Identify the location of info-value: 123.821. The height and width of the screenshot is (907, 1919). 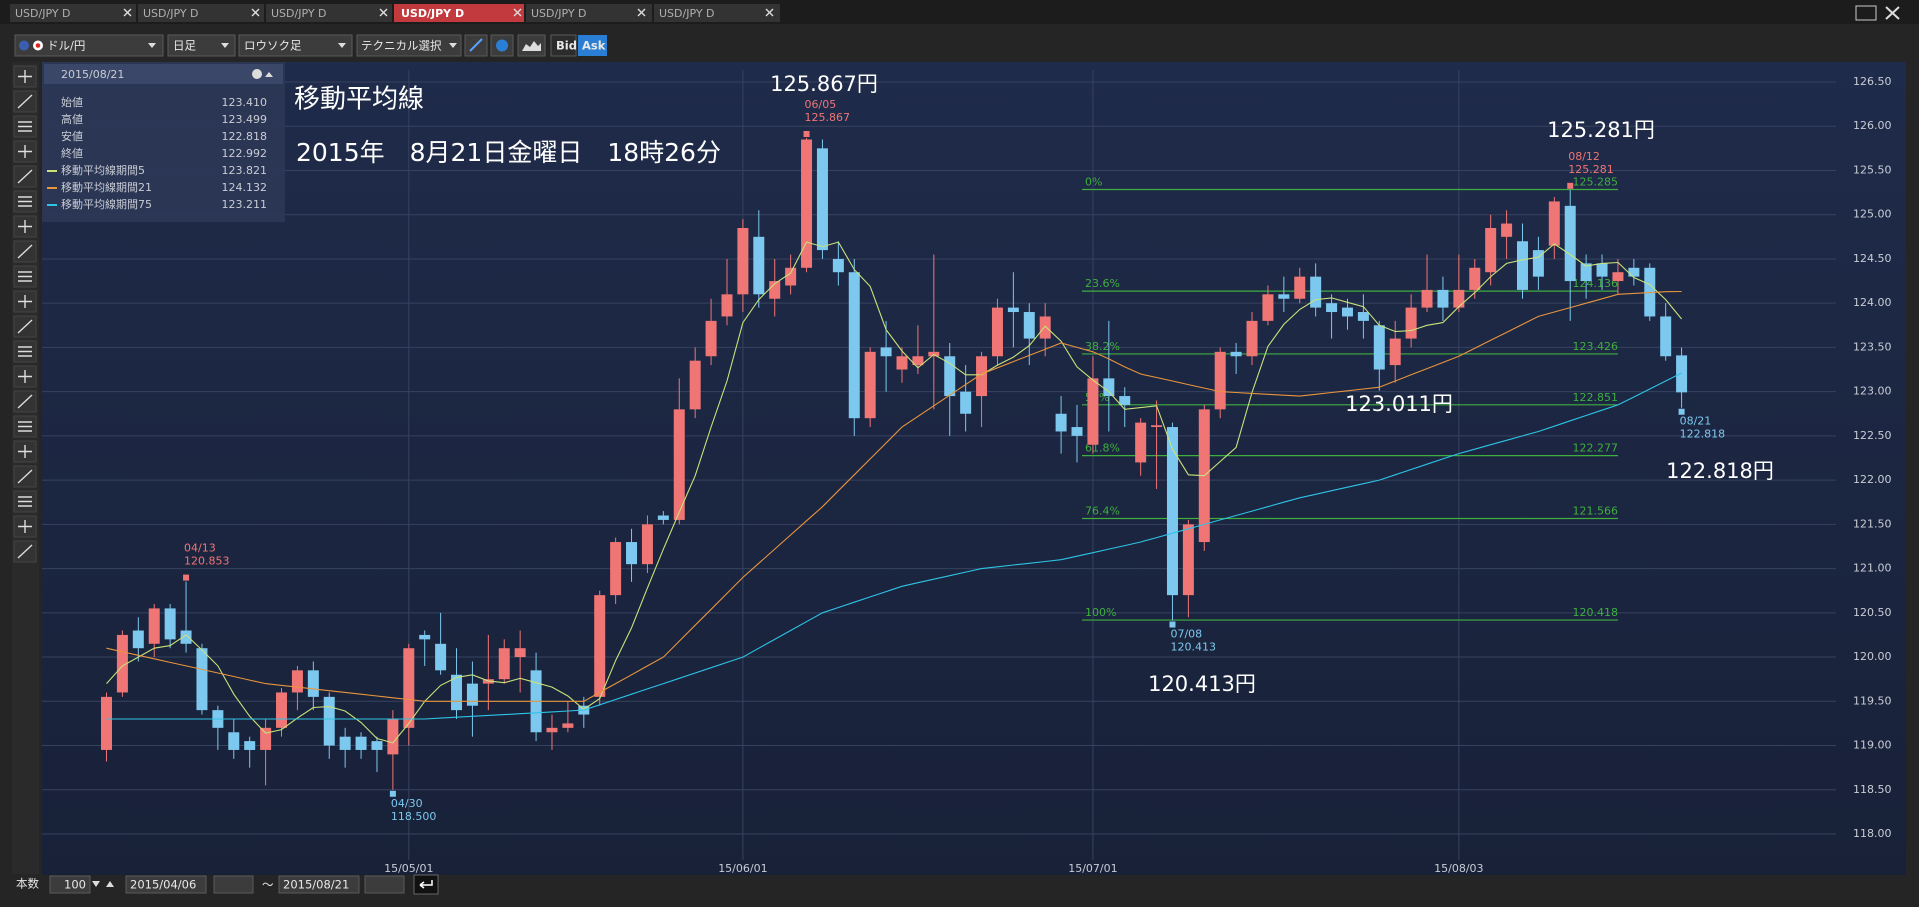
(245, 170).